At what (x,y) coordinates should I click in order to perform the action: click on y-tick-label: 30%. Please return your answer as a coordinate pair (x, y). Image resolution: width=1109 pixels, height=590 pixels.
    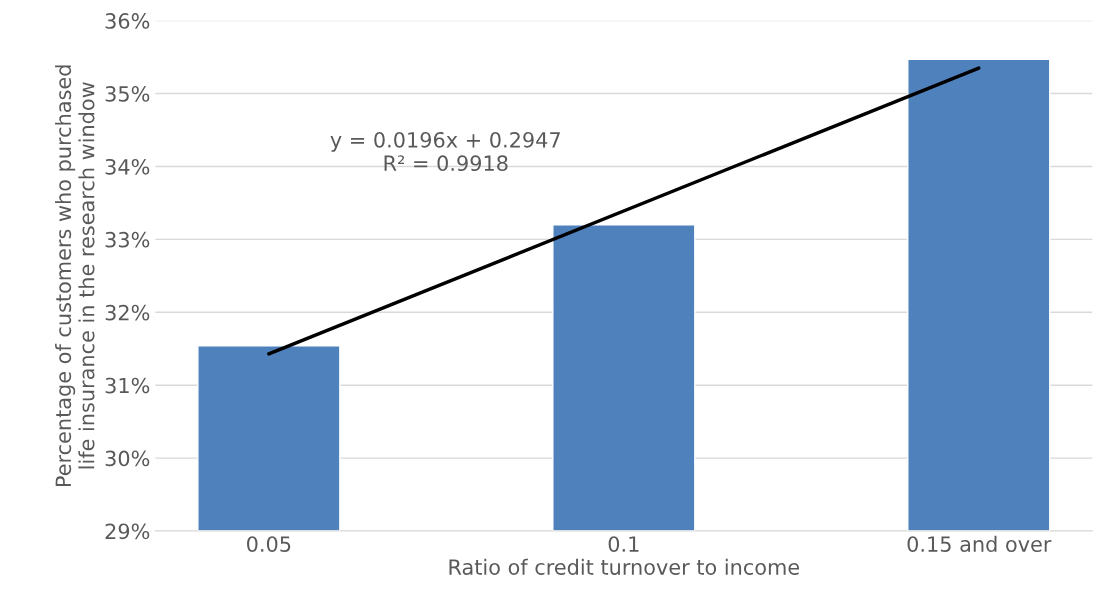
    Looking at the image, I should click on (127, 458).